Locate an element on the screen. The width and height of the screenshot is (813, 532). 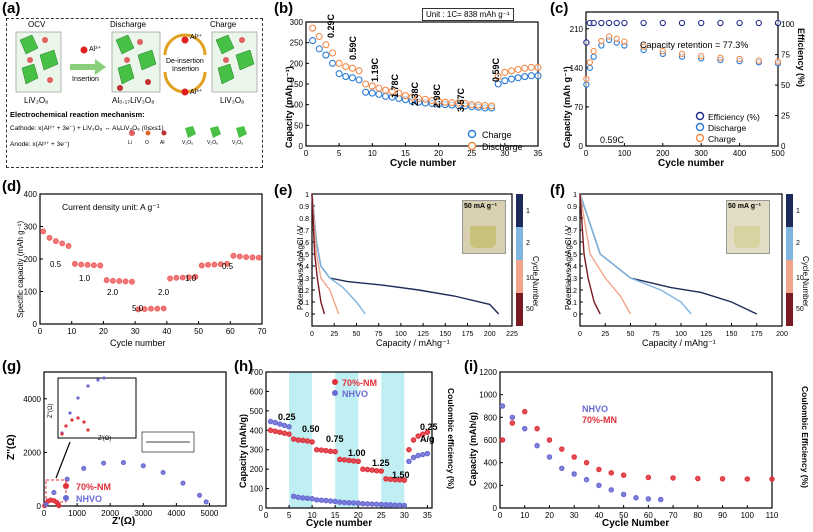
y-axis-label: Potential vs Ag/AgCl / V is located at coordinates (568, 268).